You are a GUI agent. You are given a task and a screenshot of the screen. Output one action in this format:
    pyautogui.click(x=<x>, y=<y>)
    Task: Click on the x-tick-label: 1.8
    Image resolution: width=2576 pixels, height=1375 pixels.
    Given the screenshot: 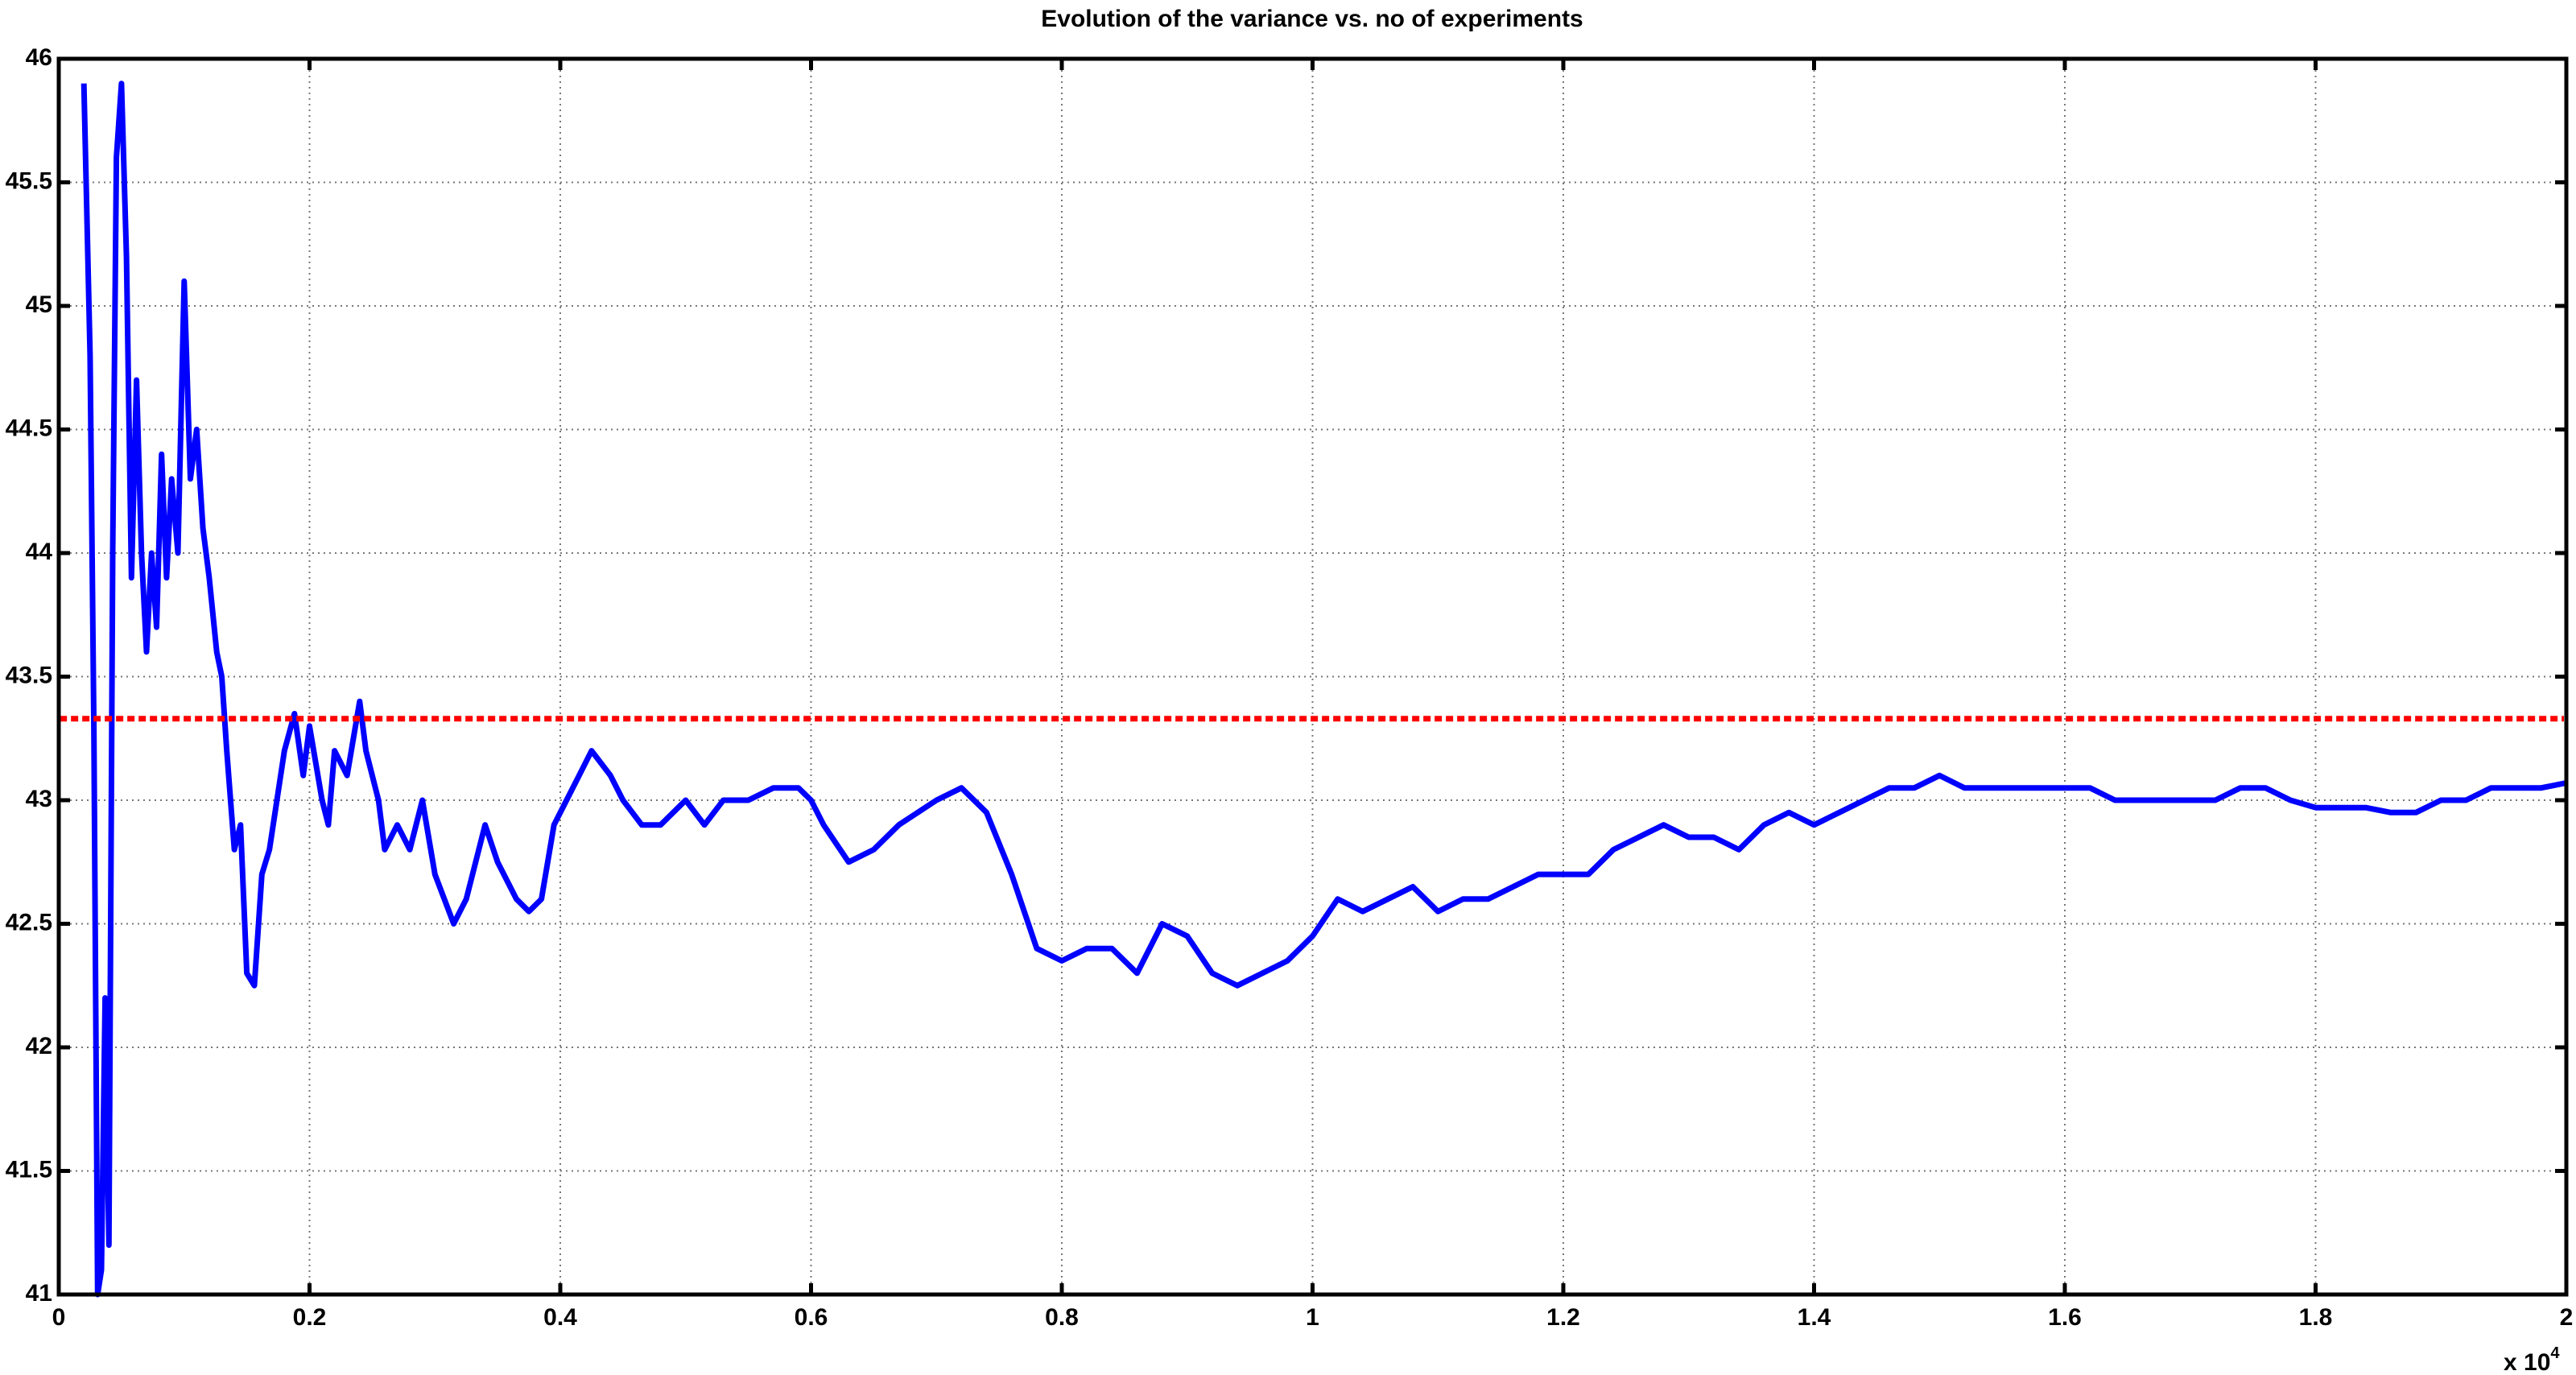 What is the action you would take?
    pyautogui.click(x=2316, y=1317)
    